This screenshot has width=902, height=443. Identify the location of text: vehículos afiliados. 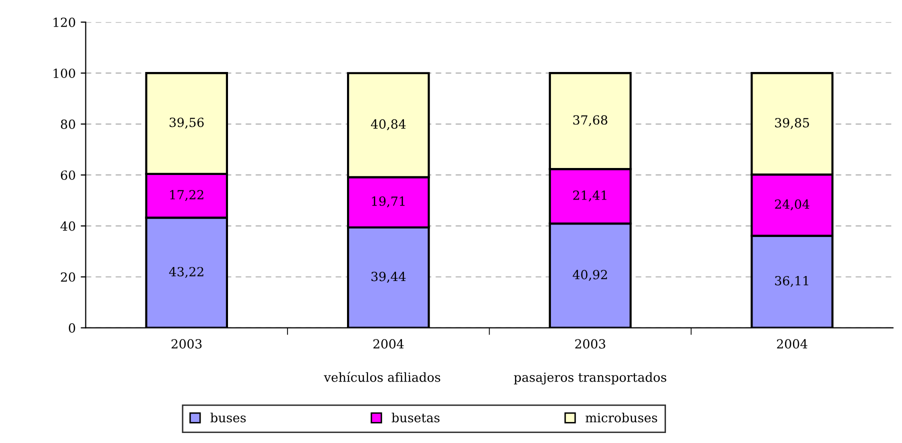
(382, 377).